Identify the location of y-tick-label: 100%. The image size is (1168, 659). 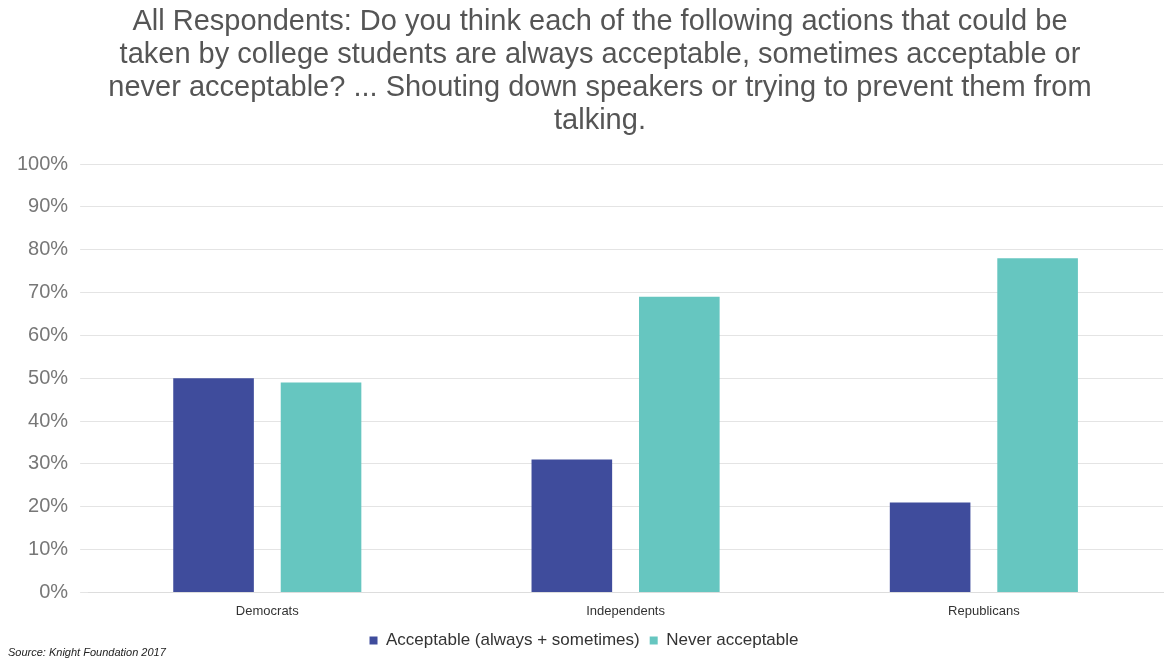
(43, 162).